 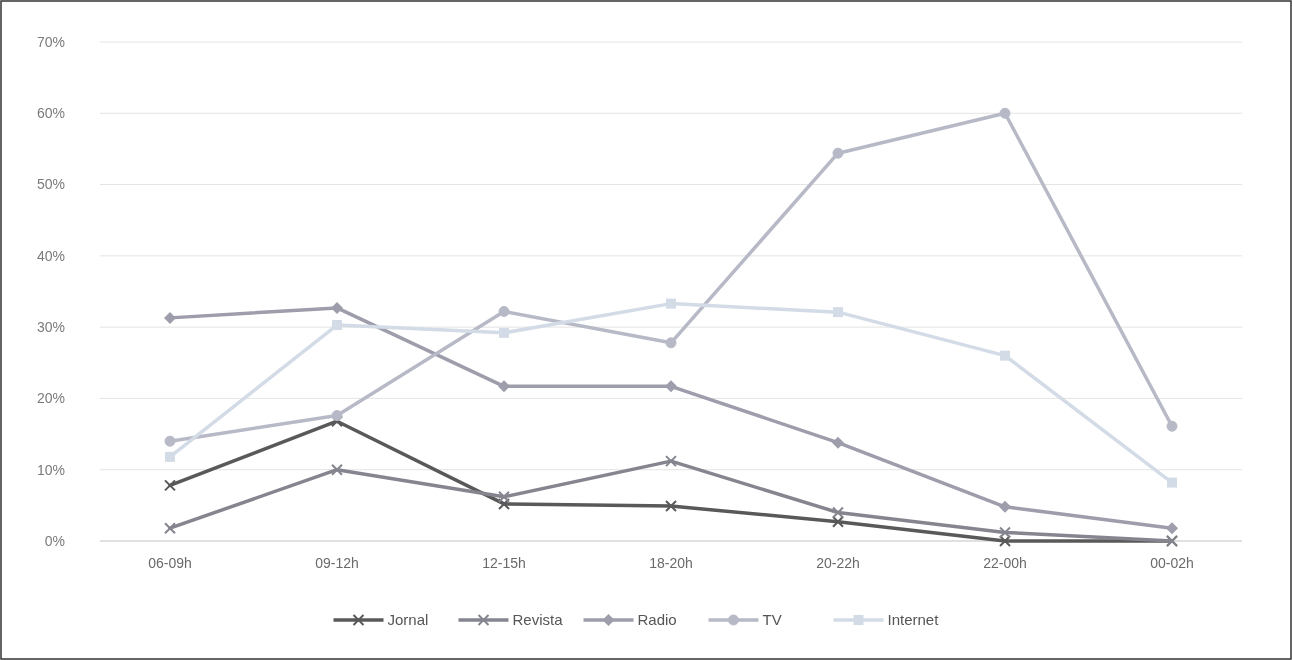 What do you see at coordinates (1005, 562) in the screenshot?
I see `x-tick-label: 22-00h` at bounding box center [1005, 562].